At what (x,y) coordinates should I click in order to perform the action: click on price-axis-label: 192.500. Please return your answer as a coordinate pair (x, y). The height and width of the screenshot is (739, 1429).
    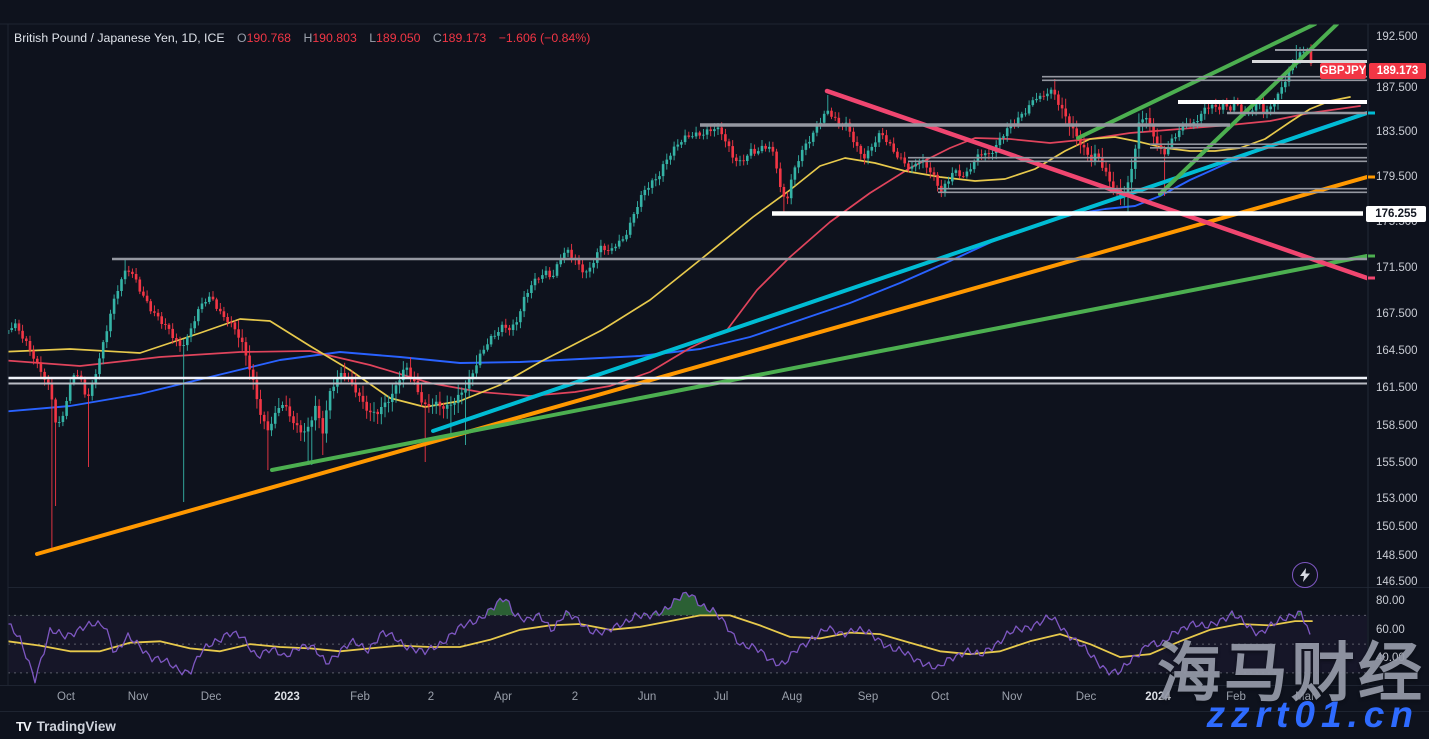
    Looking at the image, I should click on (1397, 37).